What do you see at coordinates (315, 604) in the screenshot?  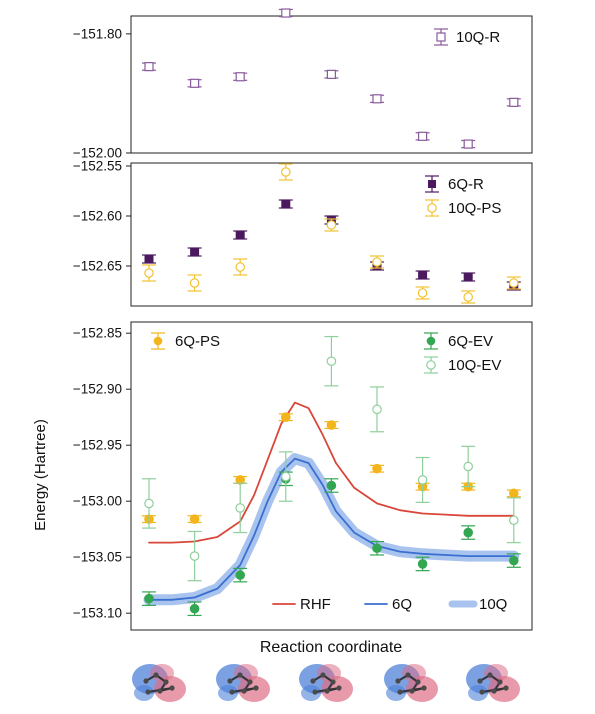 I see `legend-label: RHF` at bounding box center [315, 604].